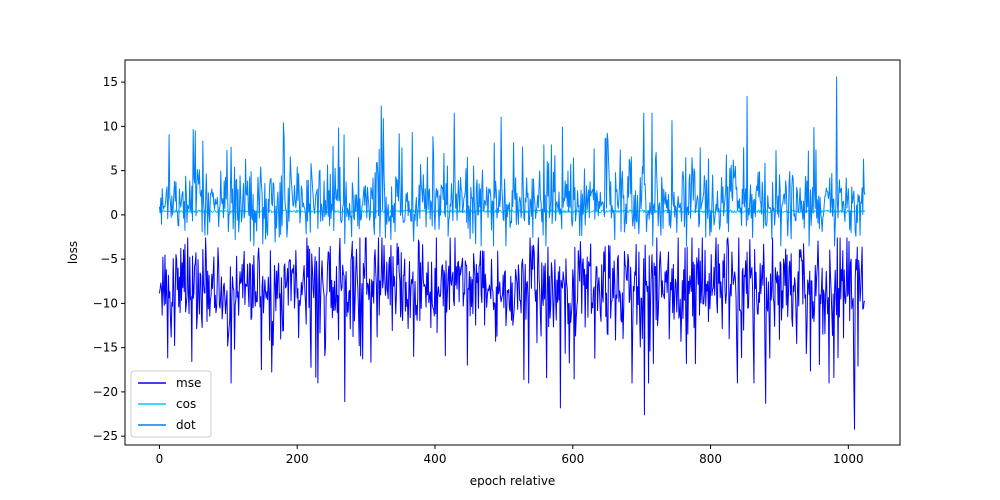 The image size is (1000, 500). I want to click on legend-label-mse: mse, so click(188, 383).